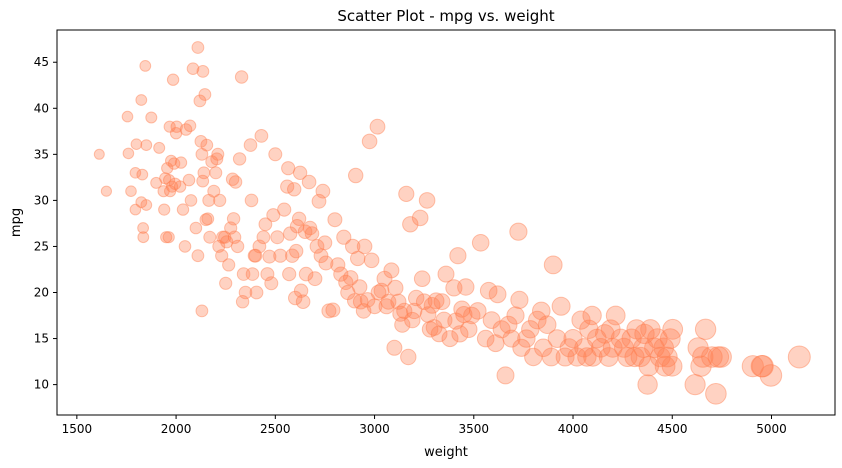  Describe the element at coordinates (474, 429) in the screenshot. I see `x-tick-label: 3500` at that location.